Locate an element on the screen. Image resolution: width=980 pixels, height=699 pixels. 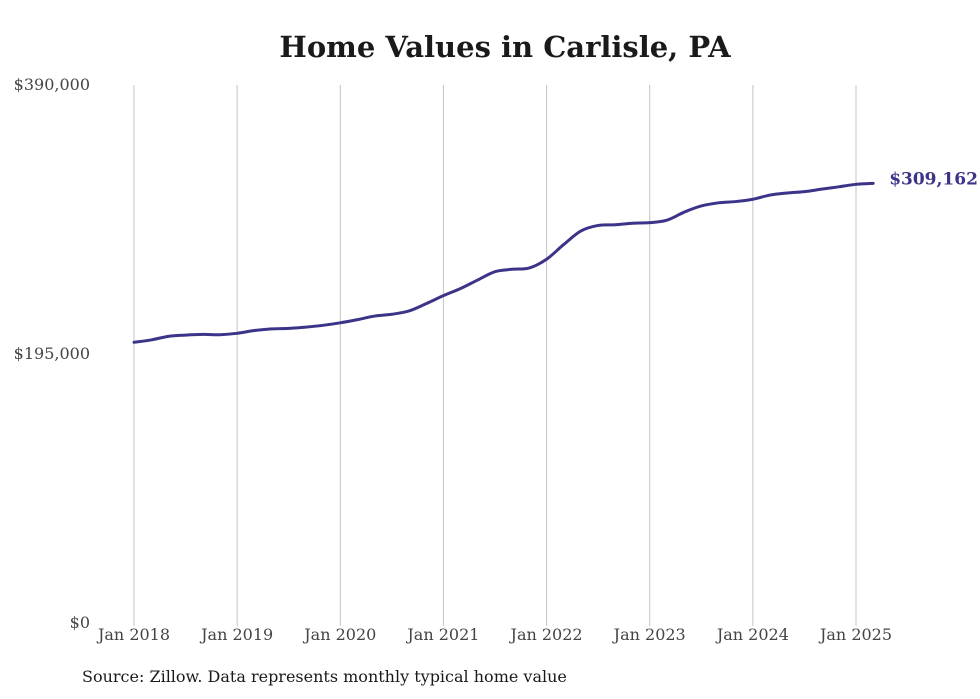
data-labels: $309,162 is located at coordinates (933, 179).